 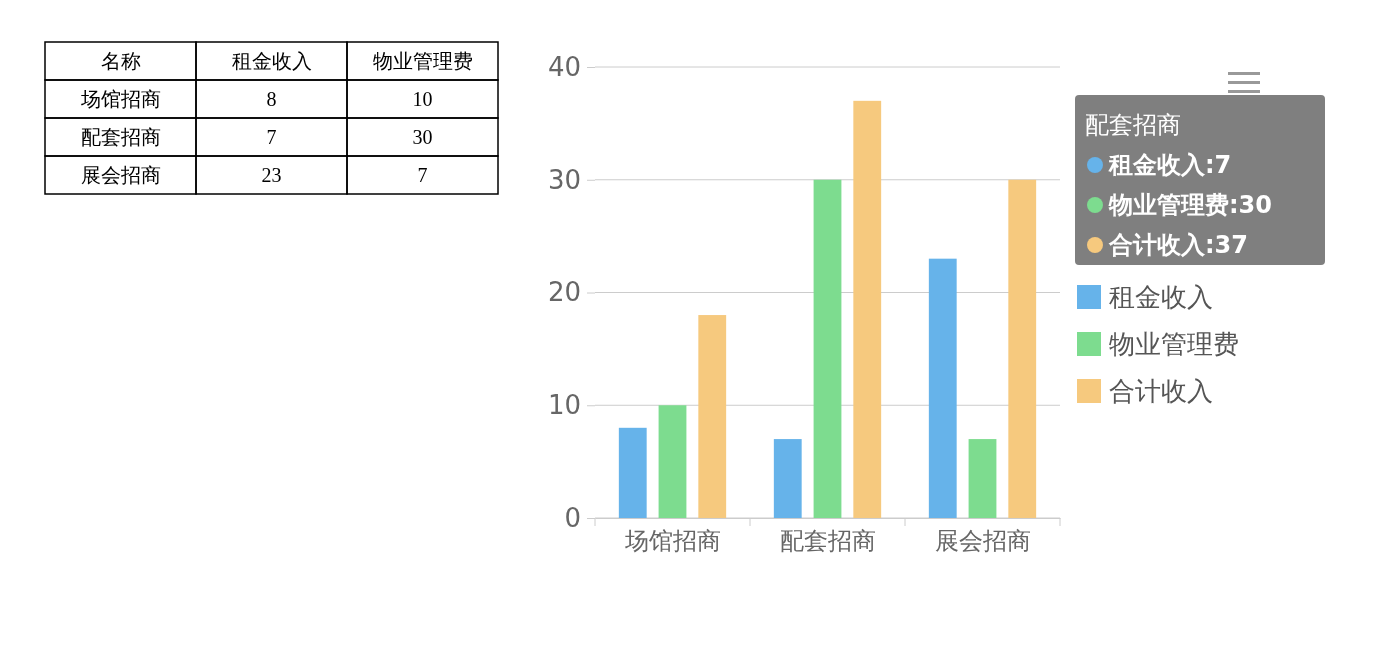 What do you see at coordinates (271, 61) in the screenshot?
I see `text: 租金收入` at bounding box center [271, 61].